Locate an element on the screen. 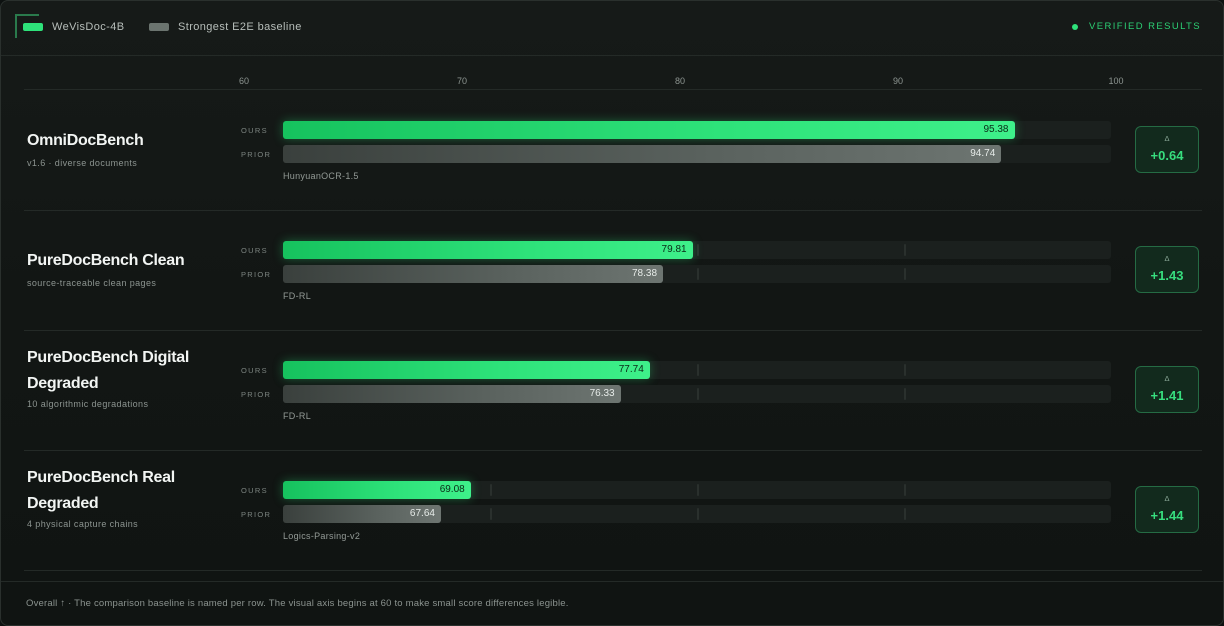 The height and width of the screenshot is (626, 1224). bar-track: 79.81 is located at coordinates (697, 250).